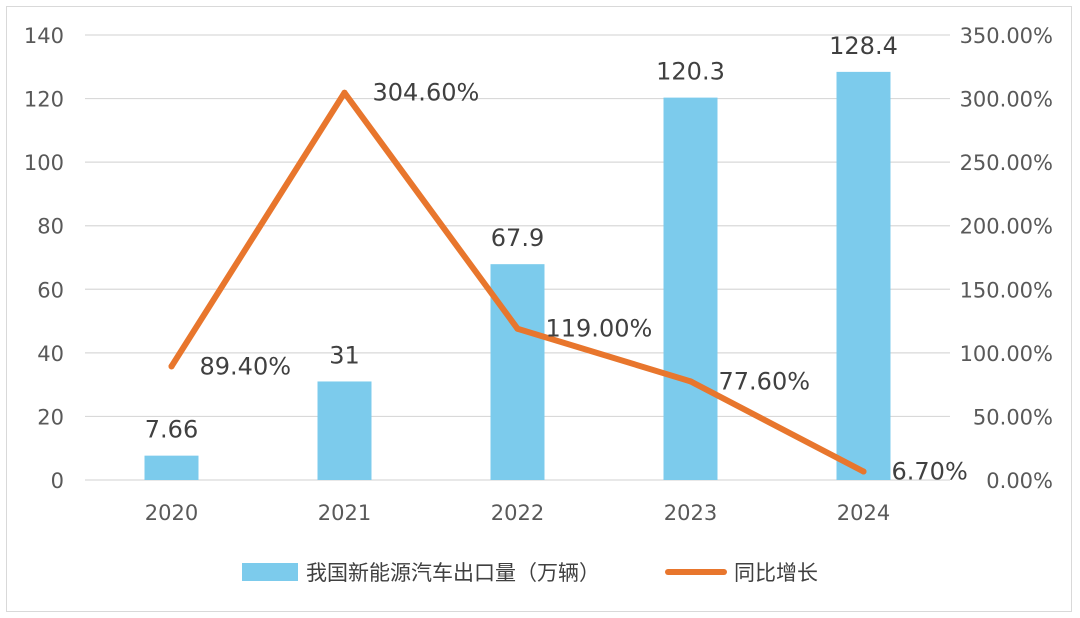 This screenshot has height=618, width=1080. What do you see at coordinates (517, 328) in the screenshot?
I see `line-point-2022` at bounding box center [517, 328].